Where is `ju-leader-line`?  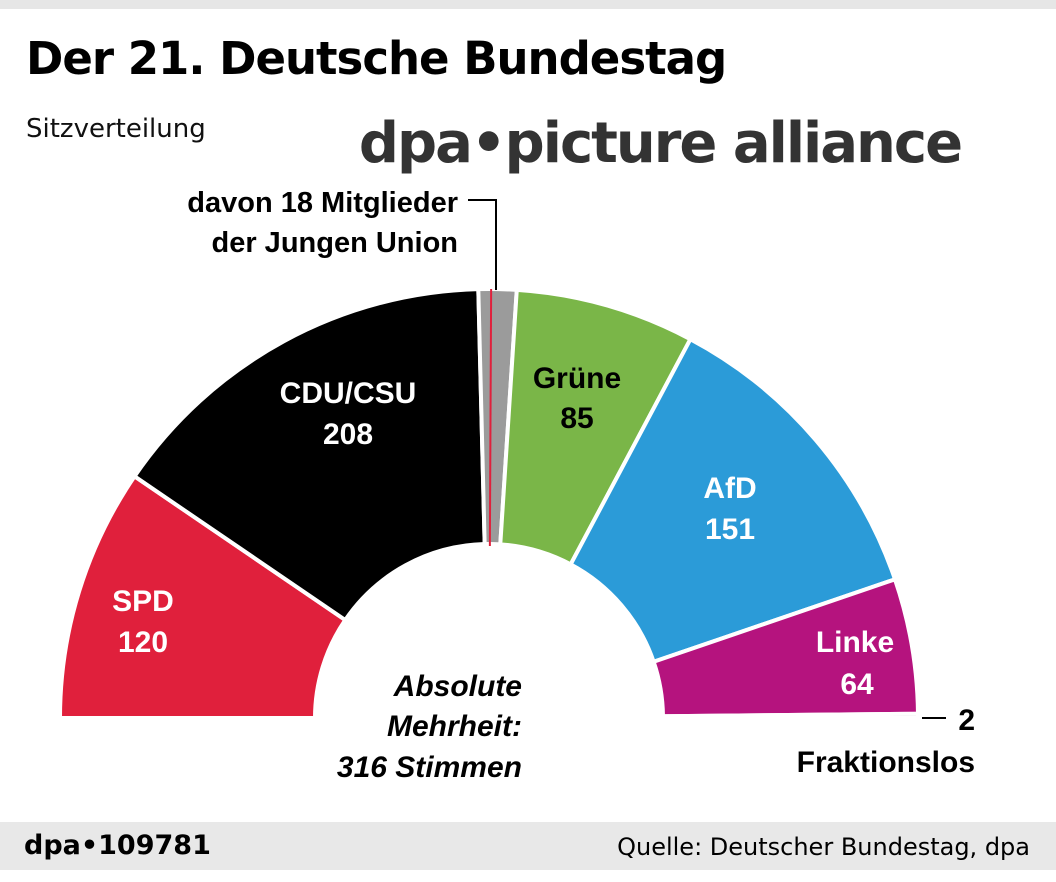
ju-leader-line is located at coordinates (482, 244).